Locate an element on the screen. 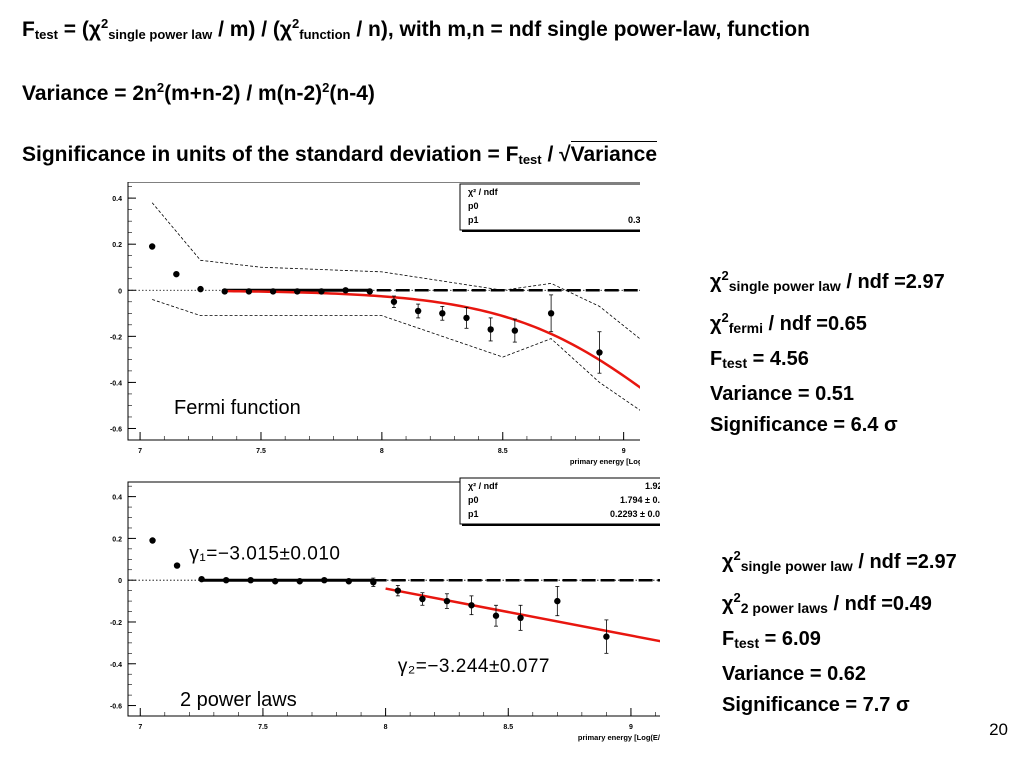 Image resolution: width=1024 pixels, height=768 pixels. error-band-upper is located at coordinates (395, 271).